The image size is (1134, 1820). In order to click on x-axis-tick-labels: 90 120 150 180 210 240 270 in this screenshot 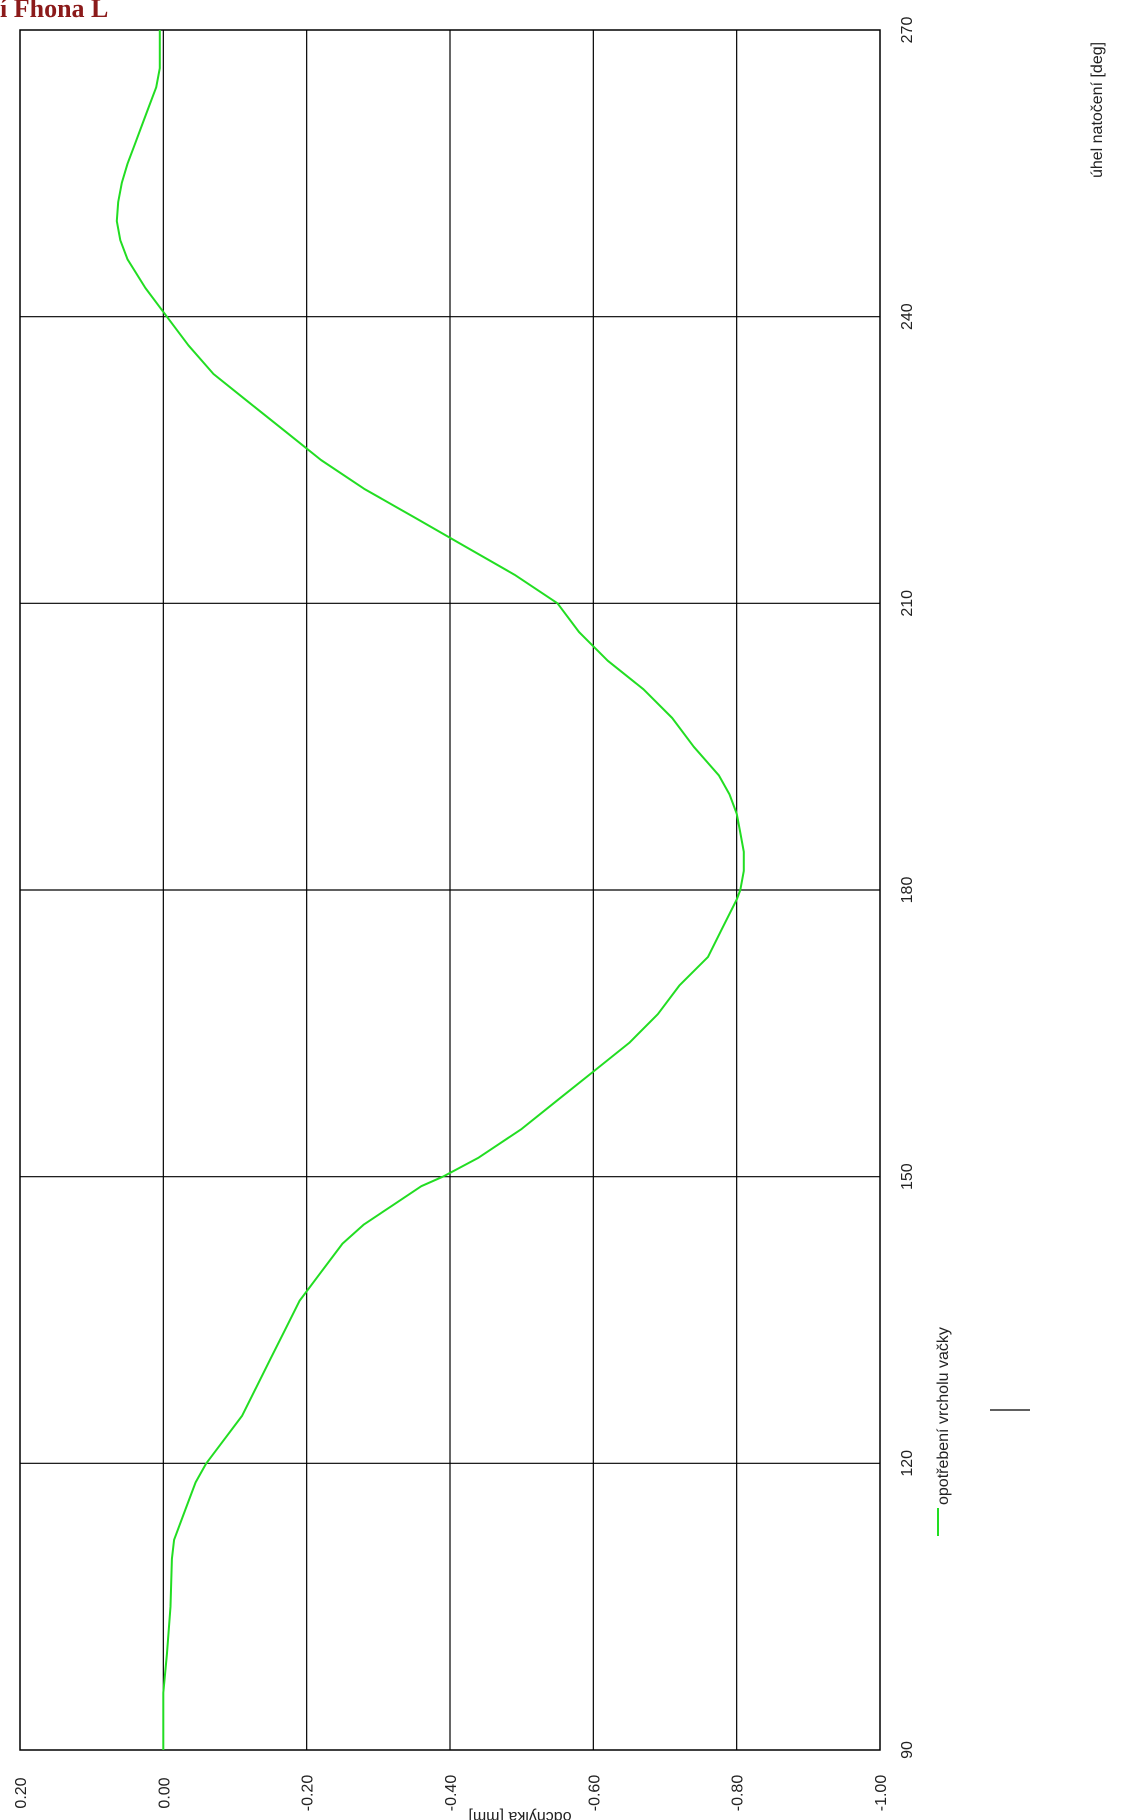, I will do `click(907, 888)`.